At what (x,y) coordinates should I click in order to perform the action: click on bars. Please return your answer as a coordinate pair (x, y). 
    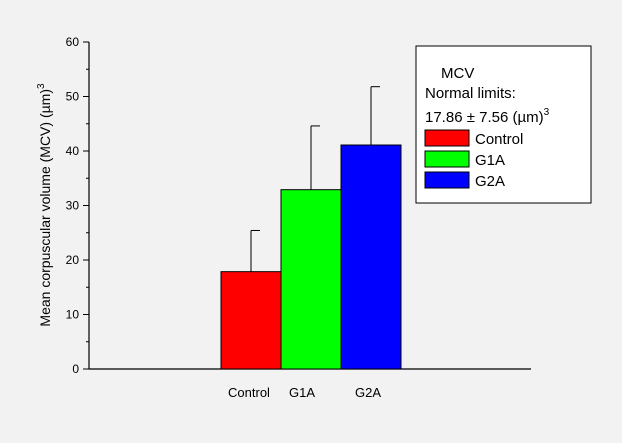
    Looking at the image, I should click on (311, 257).